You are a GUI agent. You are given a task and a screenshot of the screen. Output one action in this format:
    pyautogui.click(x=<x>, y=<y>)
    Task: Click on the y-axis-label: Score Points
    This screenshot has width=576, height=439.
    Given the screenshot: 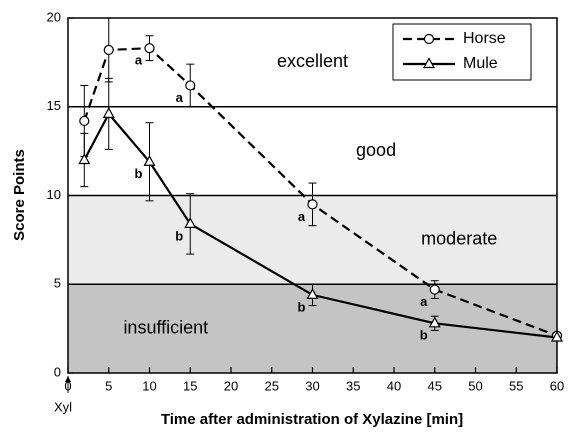 What is the action you would take?
    pyautogui.click(x=19, y=195)
    